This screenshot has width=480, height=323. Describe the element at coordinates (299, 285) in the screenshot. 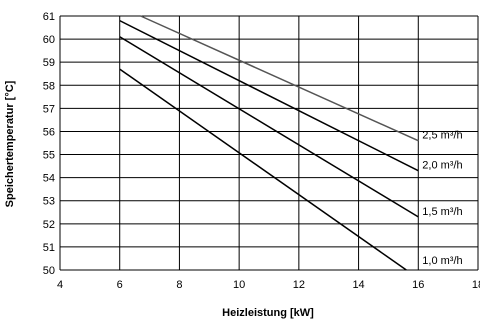

I see `x-tick-label: 12` at that location.